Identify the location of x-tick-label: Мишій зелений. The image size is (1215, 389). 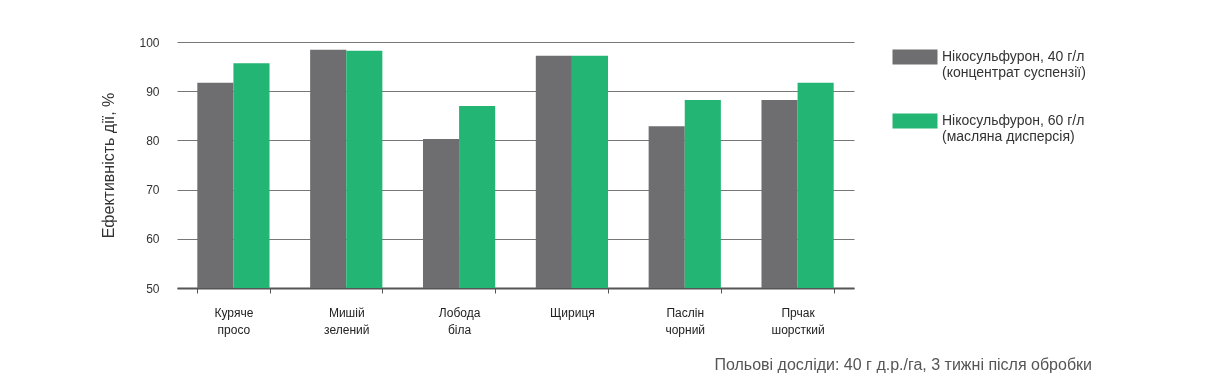
(347, 321).